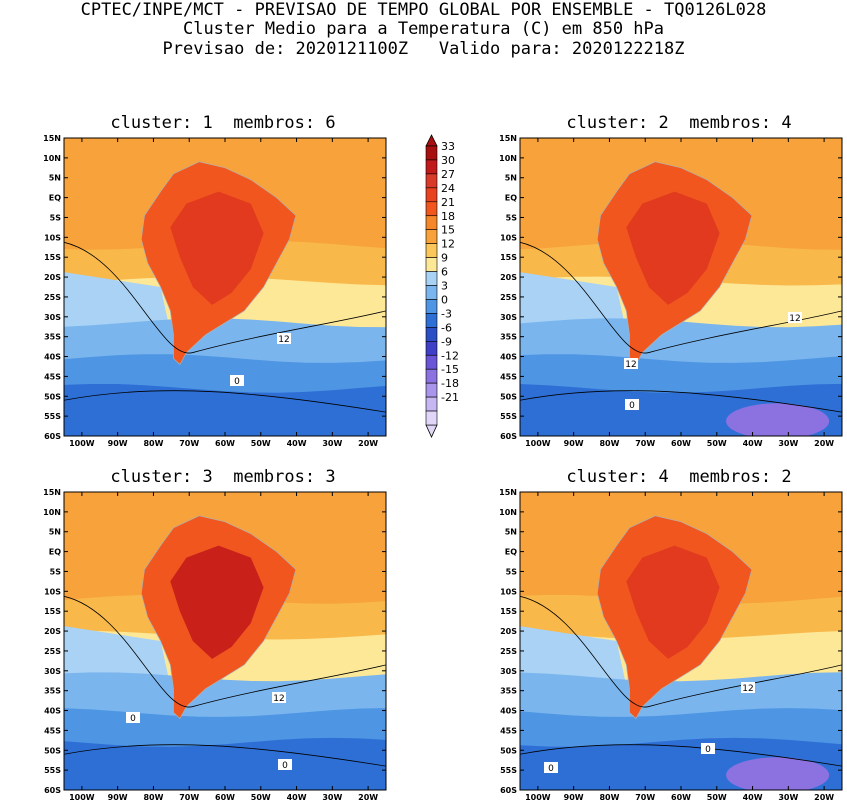 The height and width of the screenshot is (803, 847). Describe the element at coordinates (448, 202) in the screenshot. I see `colorbar-label: 21` at that location.